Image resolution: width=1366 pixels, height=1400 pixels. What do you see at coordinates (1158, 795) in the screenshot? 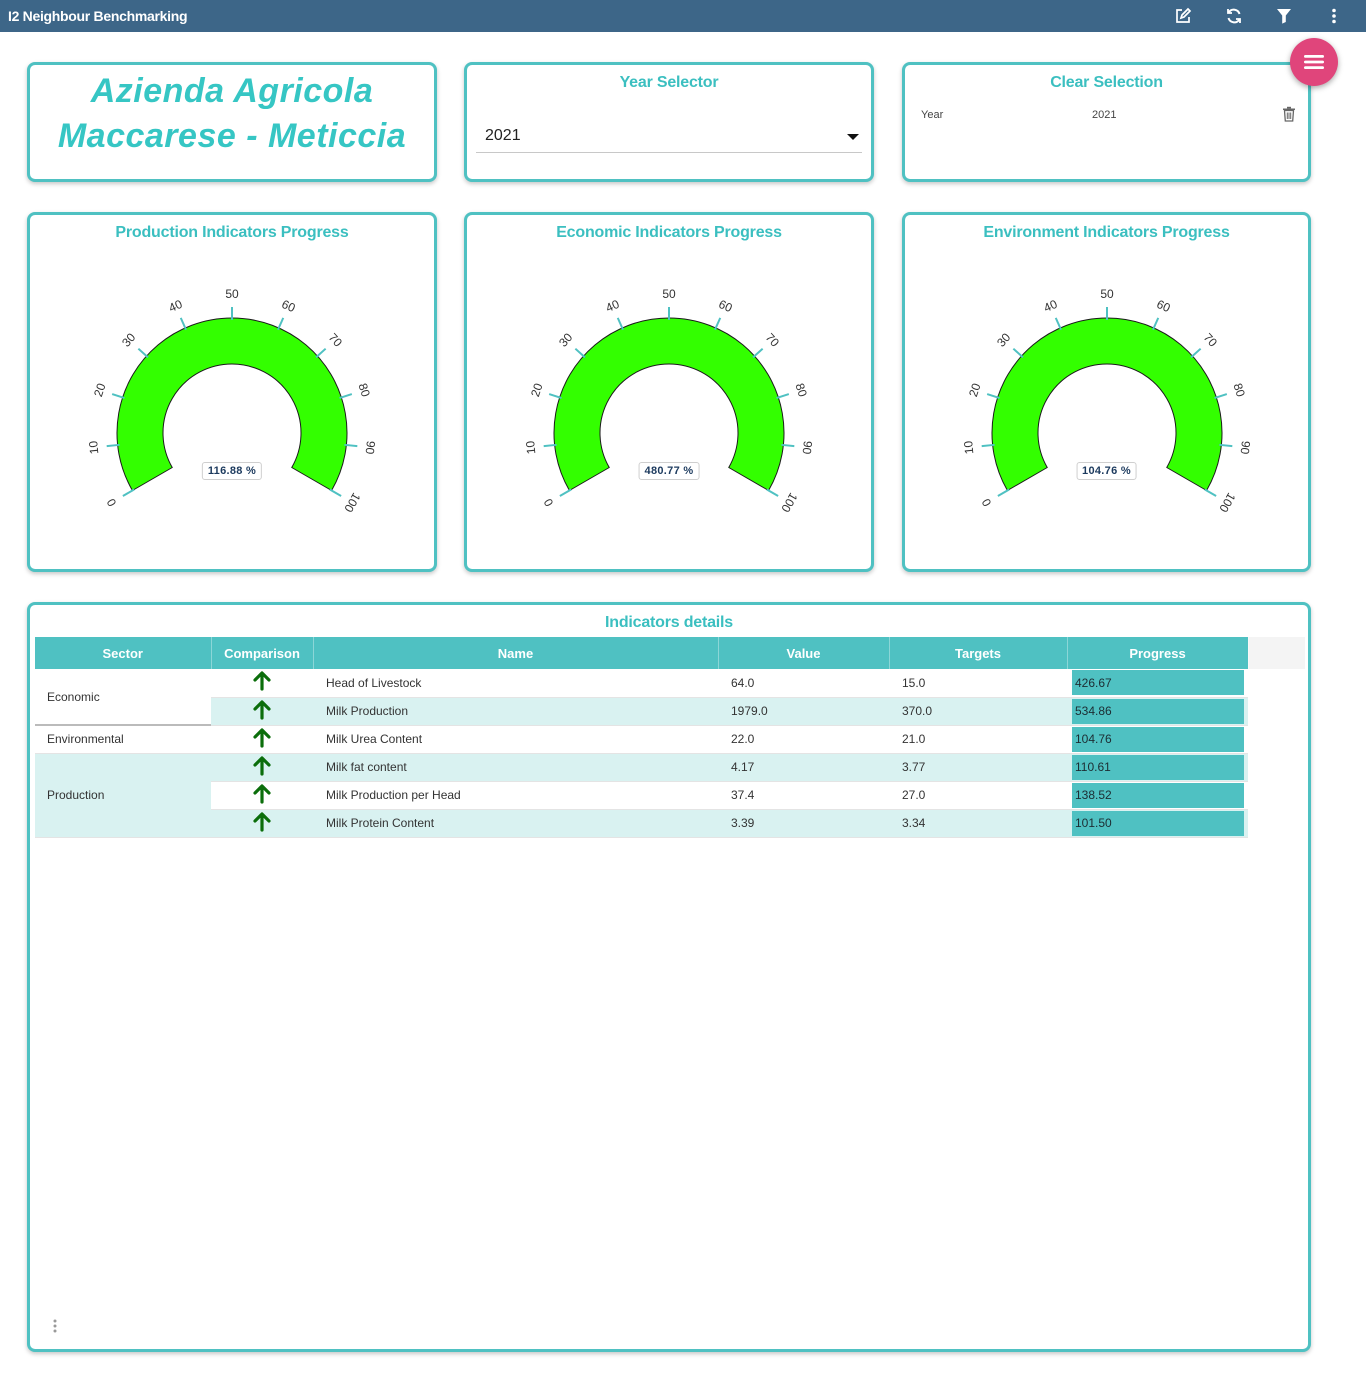
I see `progress-bar: 138.52` at bounding box center [1158, 795].